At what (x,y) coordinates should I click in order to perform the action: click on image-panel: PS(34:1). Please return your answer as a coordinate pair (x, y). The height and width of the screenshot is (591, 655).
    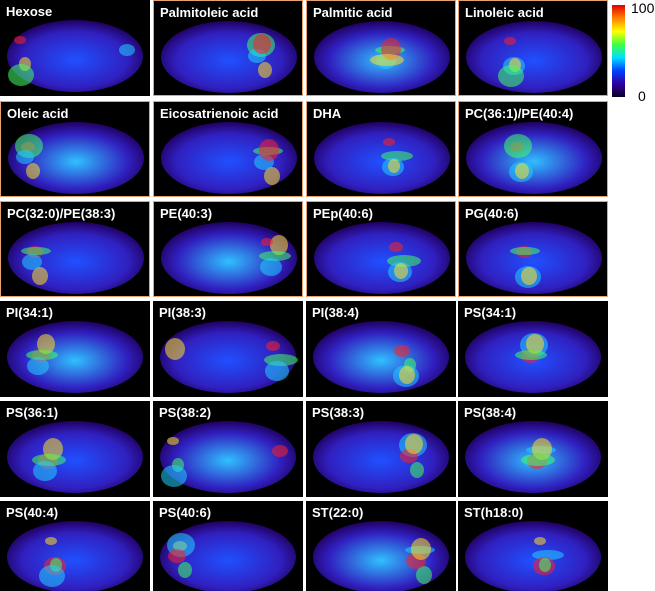
    Looking at the image, I should click on (533, 349).